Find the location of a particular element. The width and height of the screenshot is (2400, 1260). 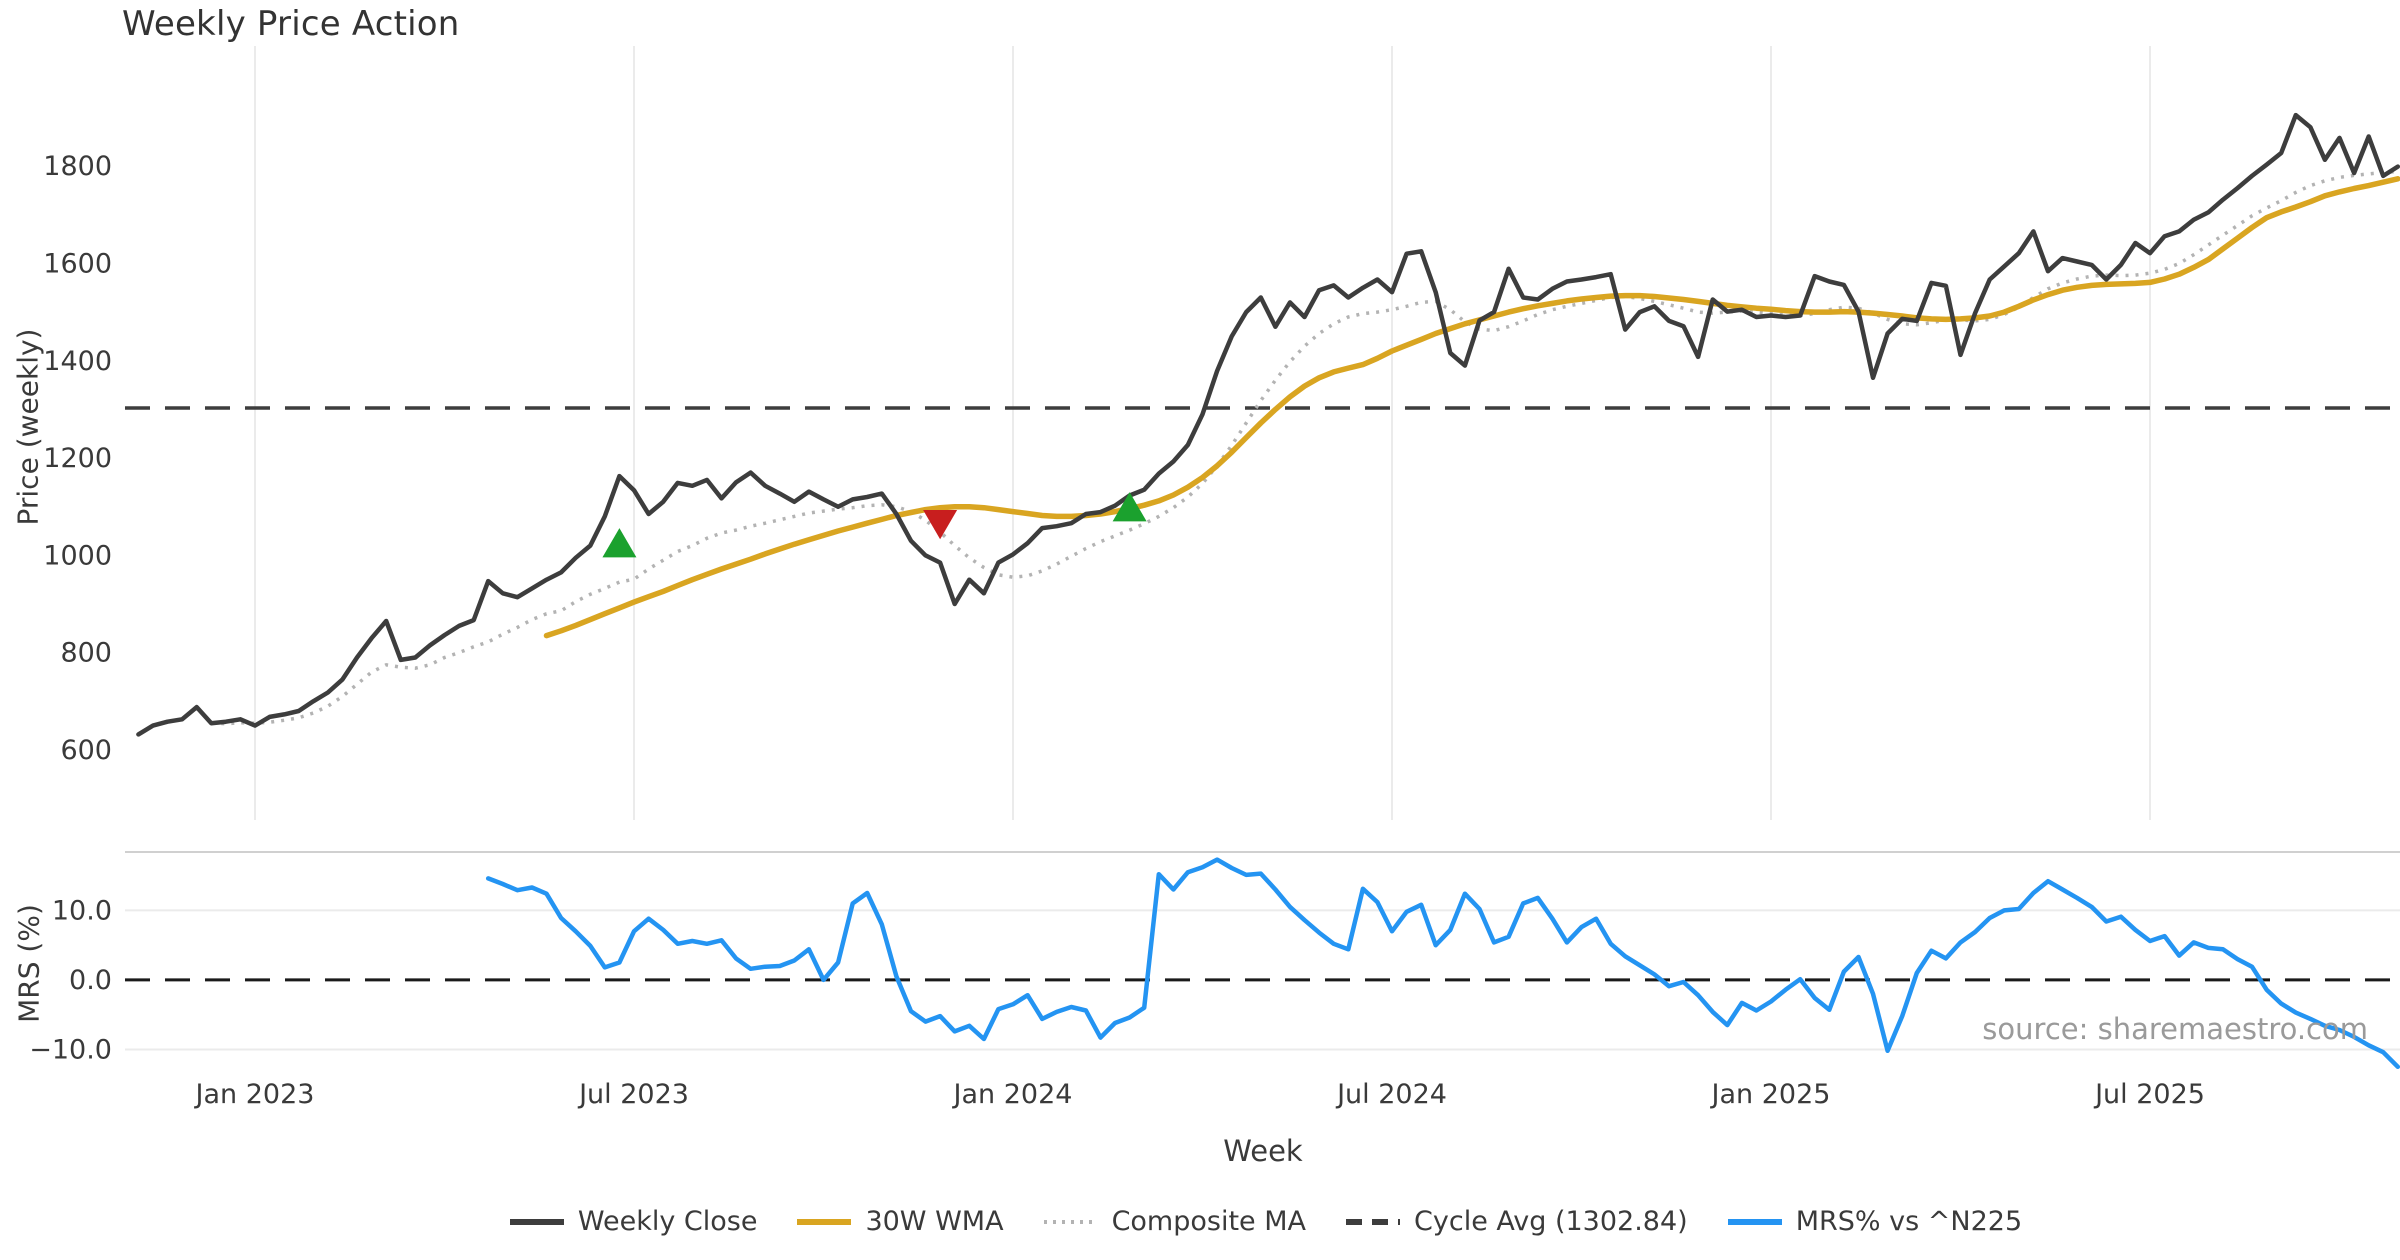

source-attribution: source: sharemaestro.com is located at coordinates (2175, 1029).